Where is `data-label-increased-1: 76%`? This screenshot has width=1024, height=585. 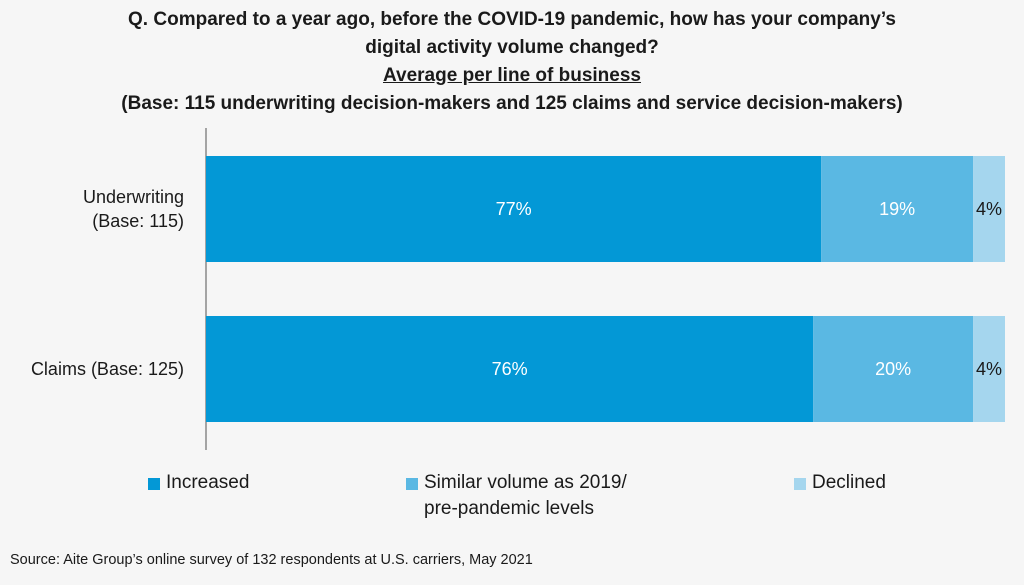 data-label-increased-1: 76% is located at coordinates (510, 369).